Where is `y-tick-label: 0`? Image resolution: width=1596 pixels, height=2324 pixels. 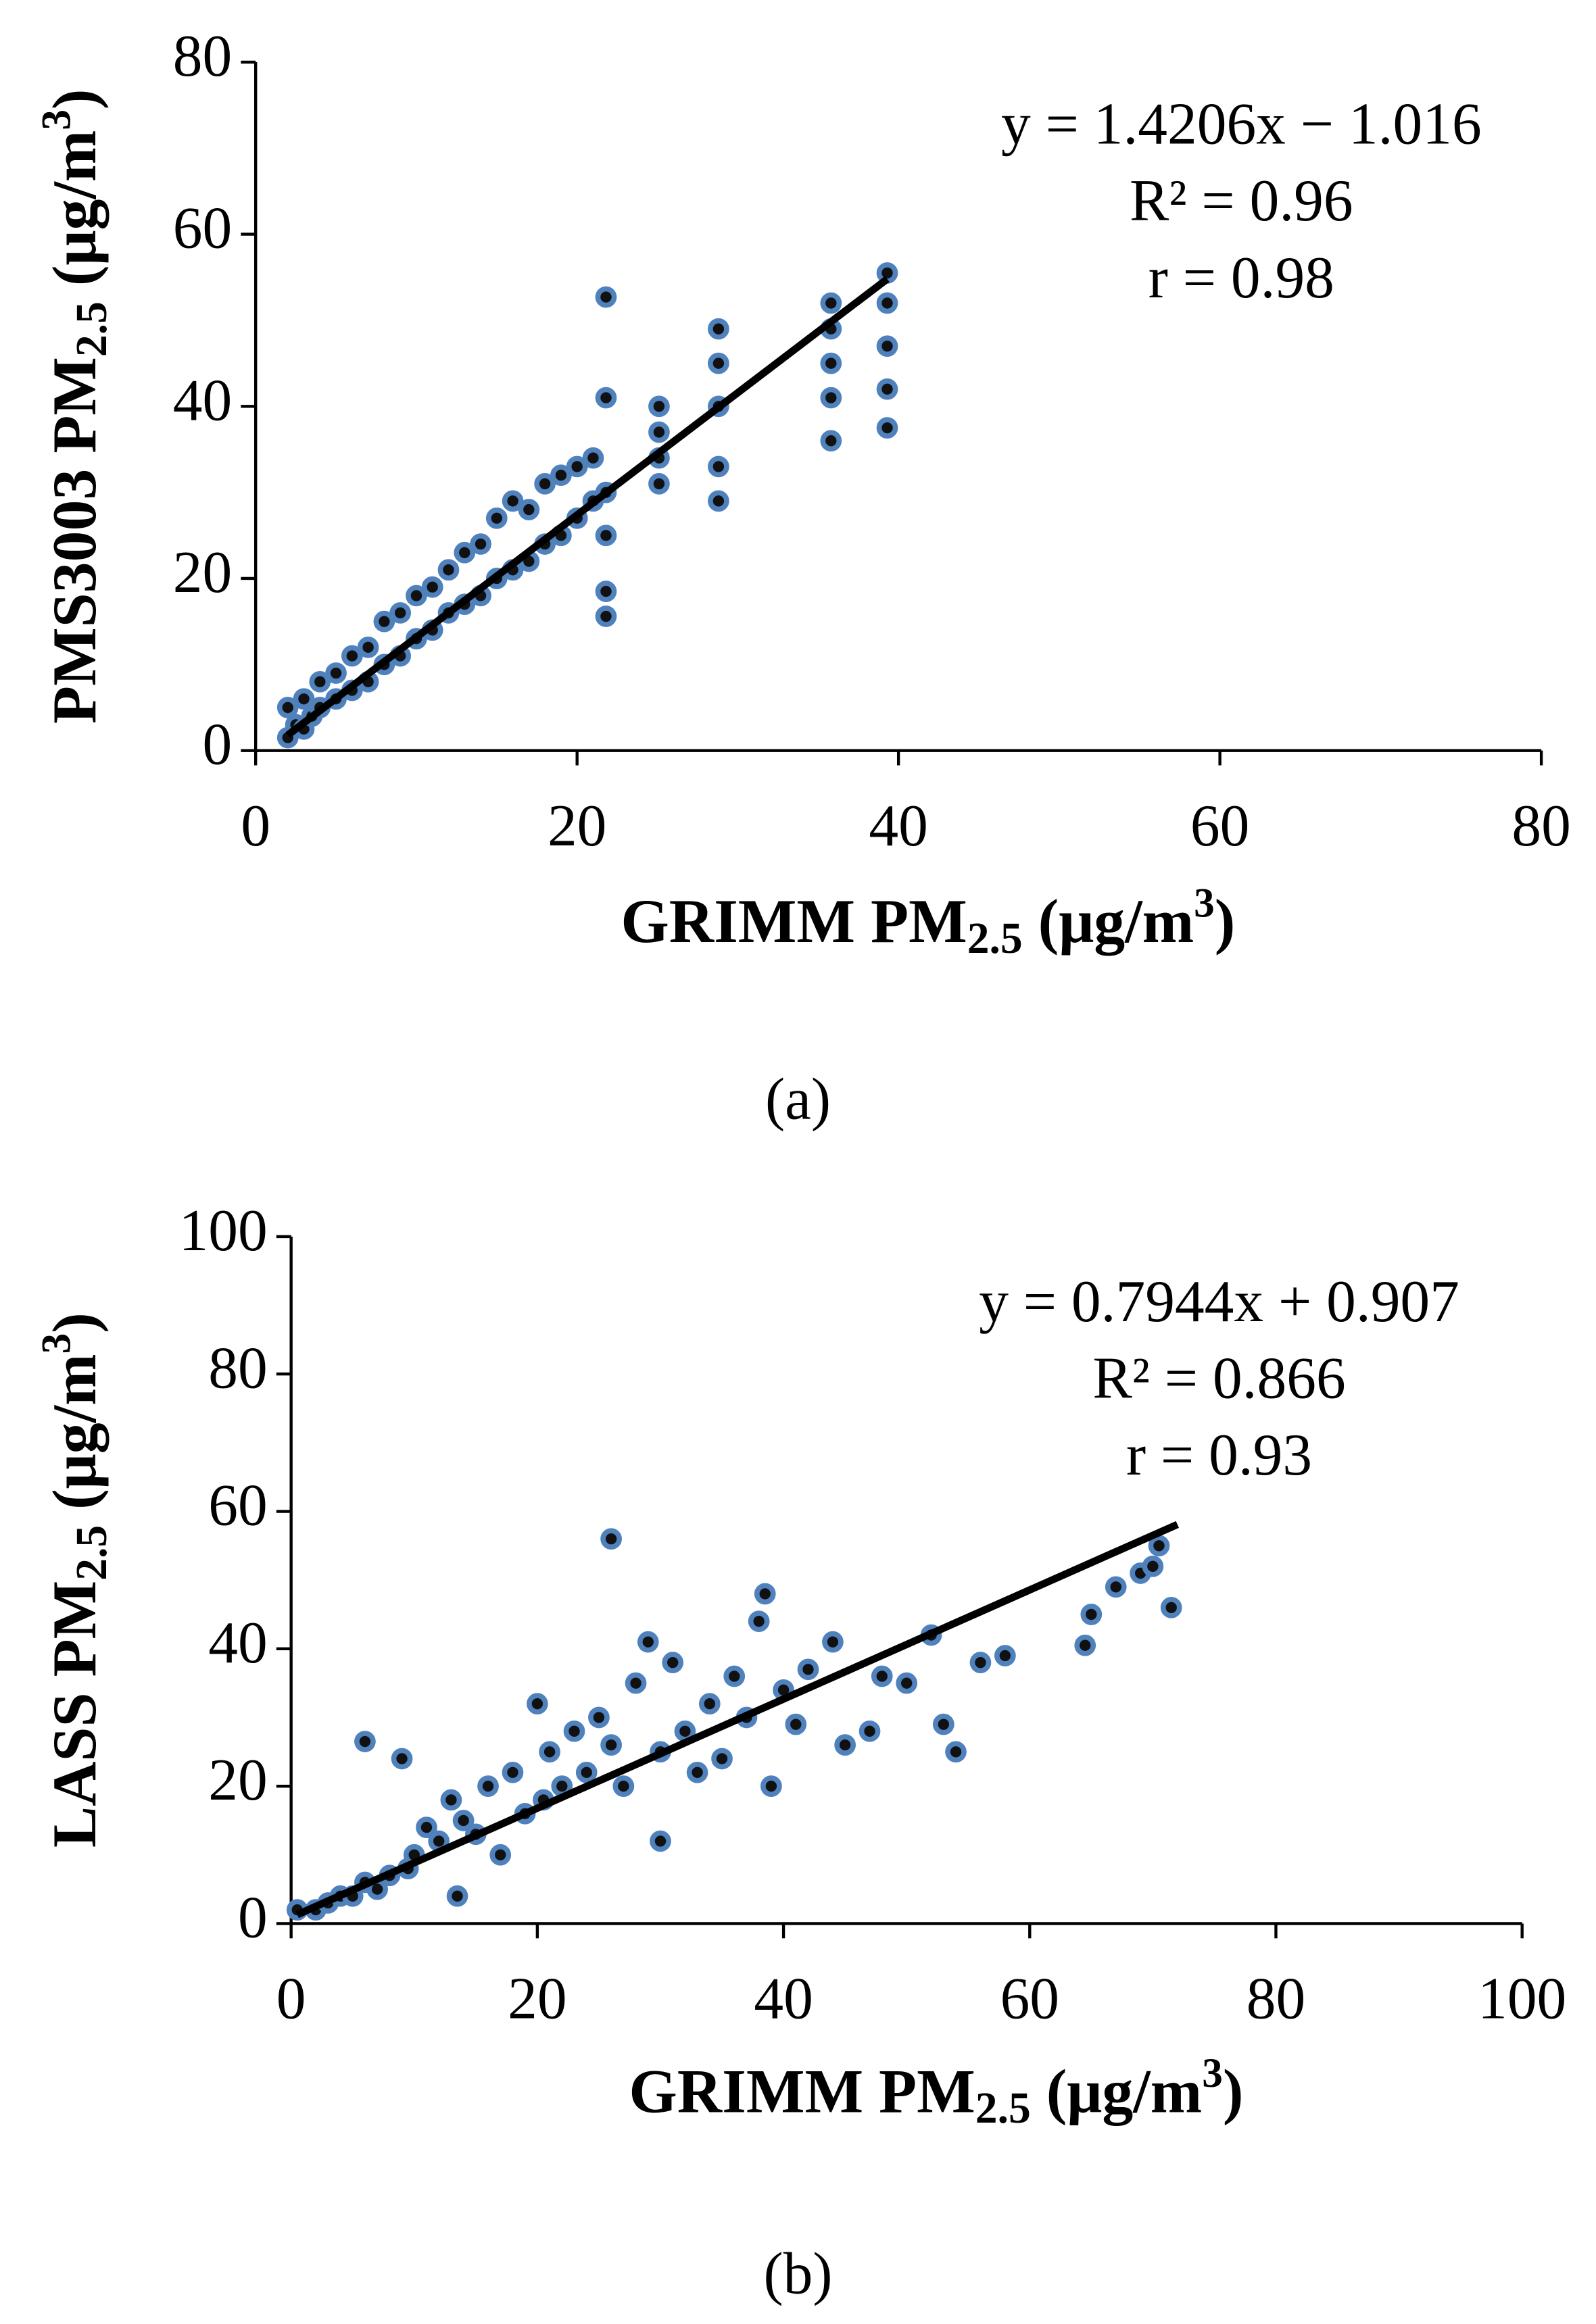
y-tick-label: 0 is located at coordinates (218, 744).